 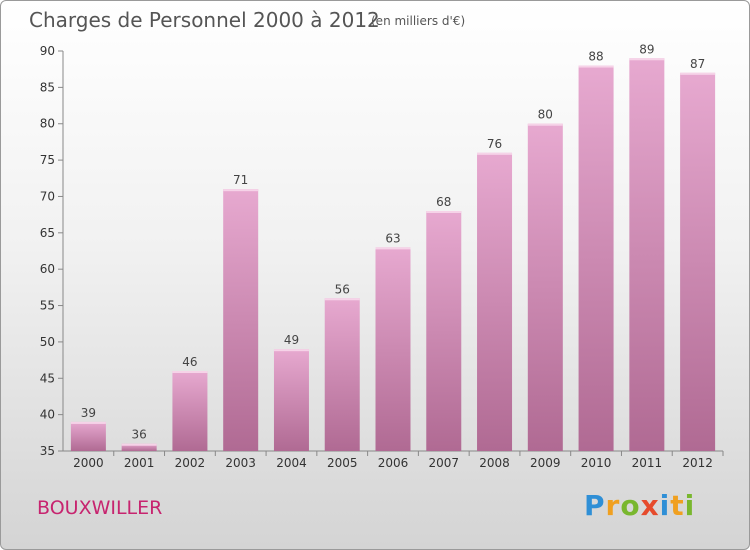 I want to click on y-tick-label: 50, so click(x=47, y=342).